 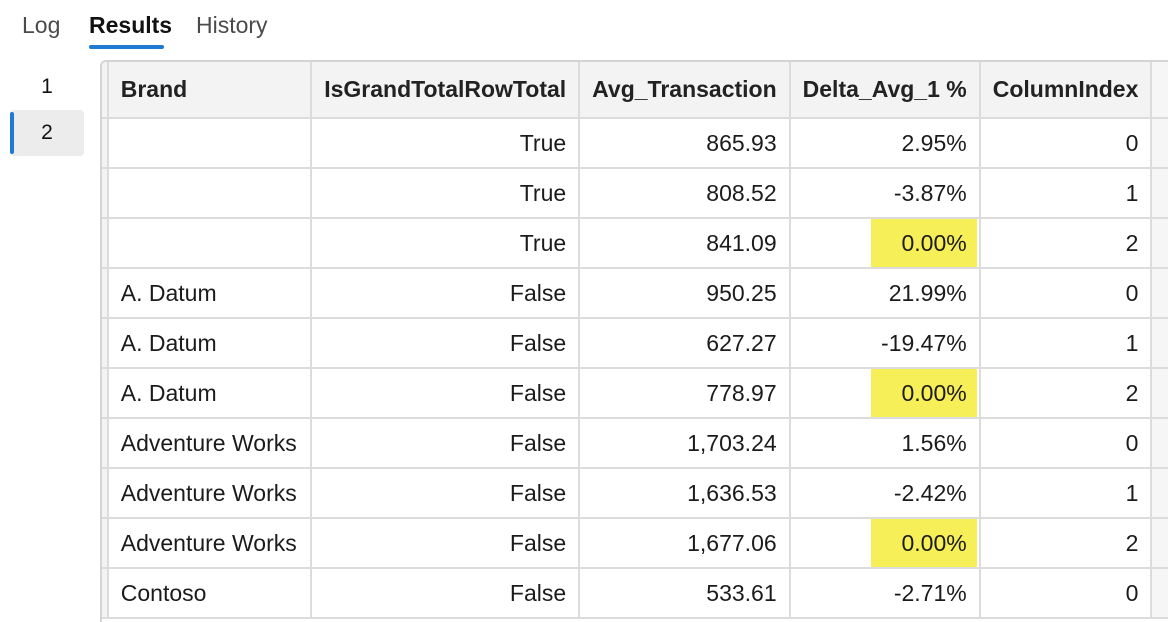 What do you see at coordinates (126, 47) in the screenshot?
I see `active-tab-indicator` at bounding box center [126, 47].